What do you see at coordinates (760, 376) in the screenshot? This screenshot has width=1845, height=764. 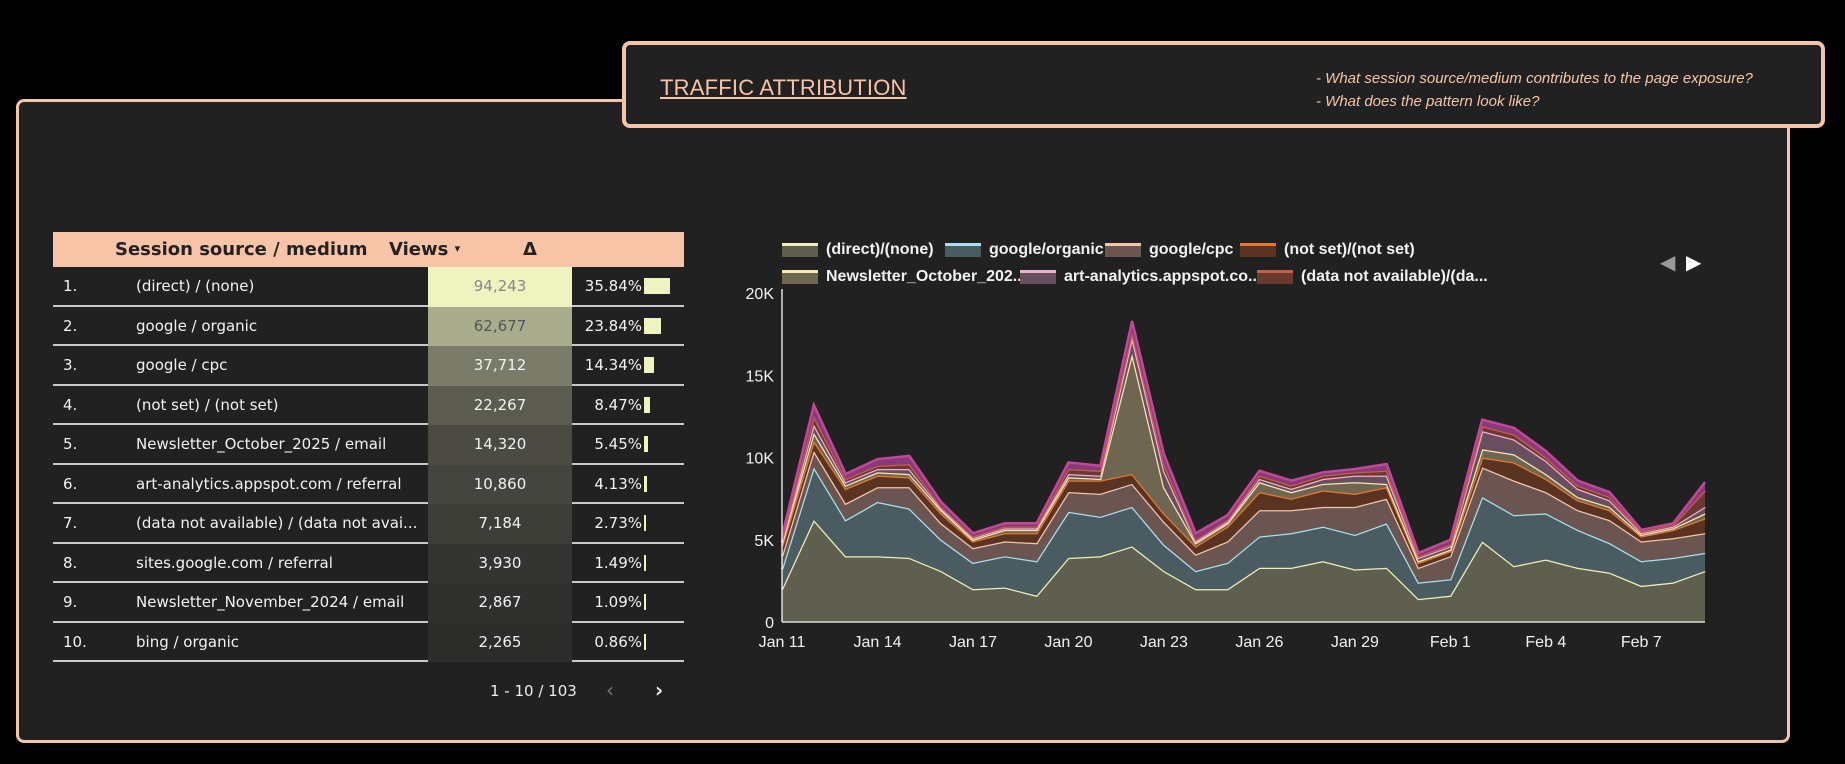 I see `y-tick-label: 15K` at bounding box center [760, 376].